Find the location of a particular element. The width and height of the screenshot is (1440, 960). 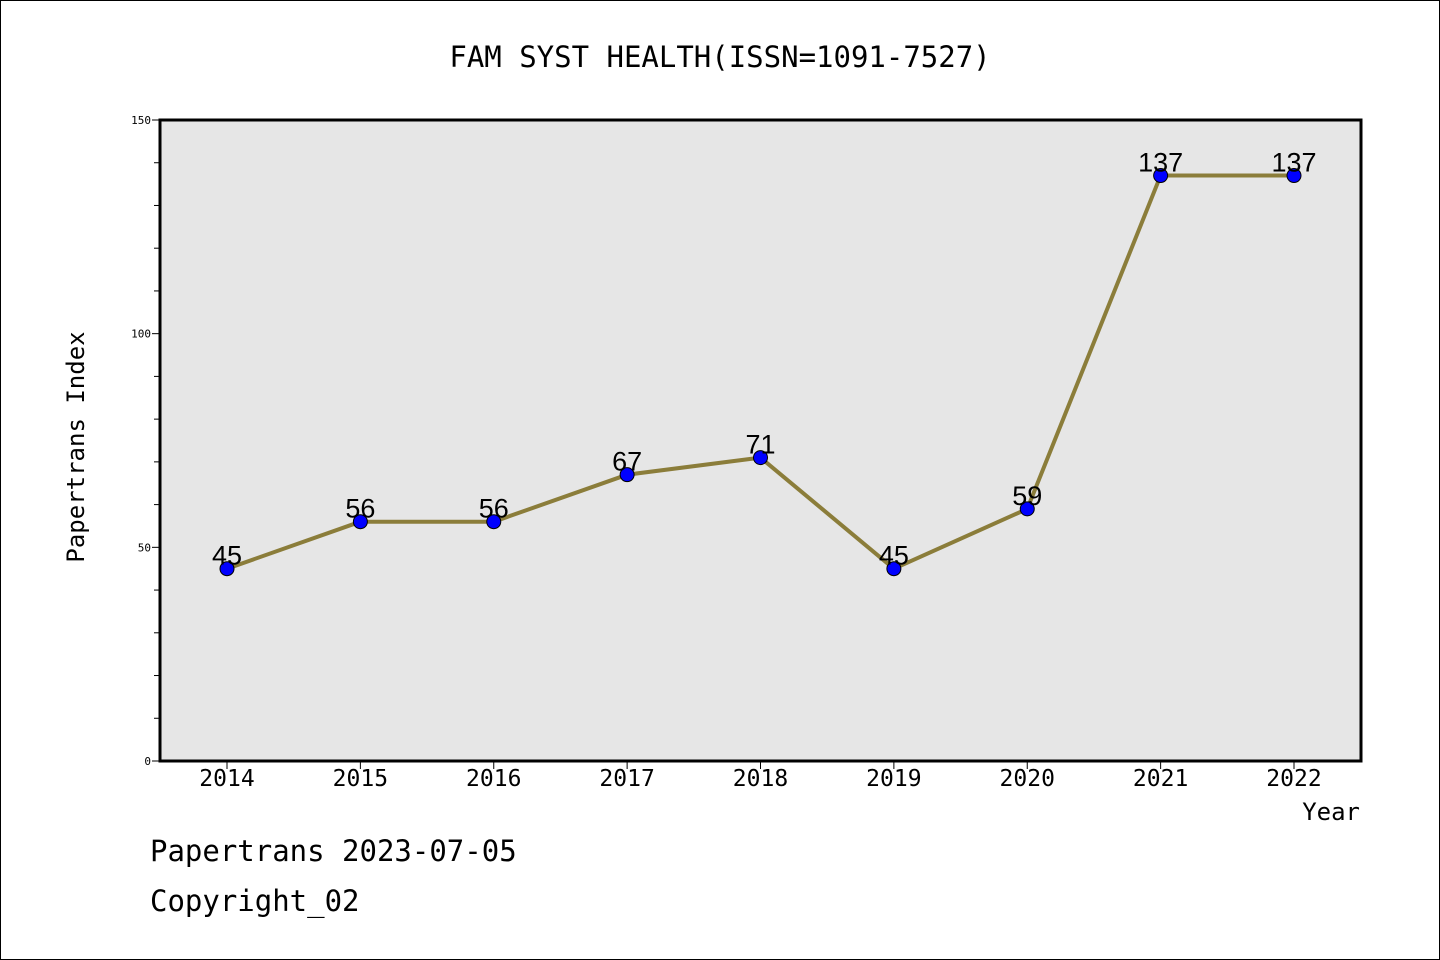

x-tick-label: 2021 is located at coordinates (1160, 779).